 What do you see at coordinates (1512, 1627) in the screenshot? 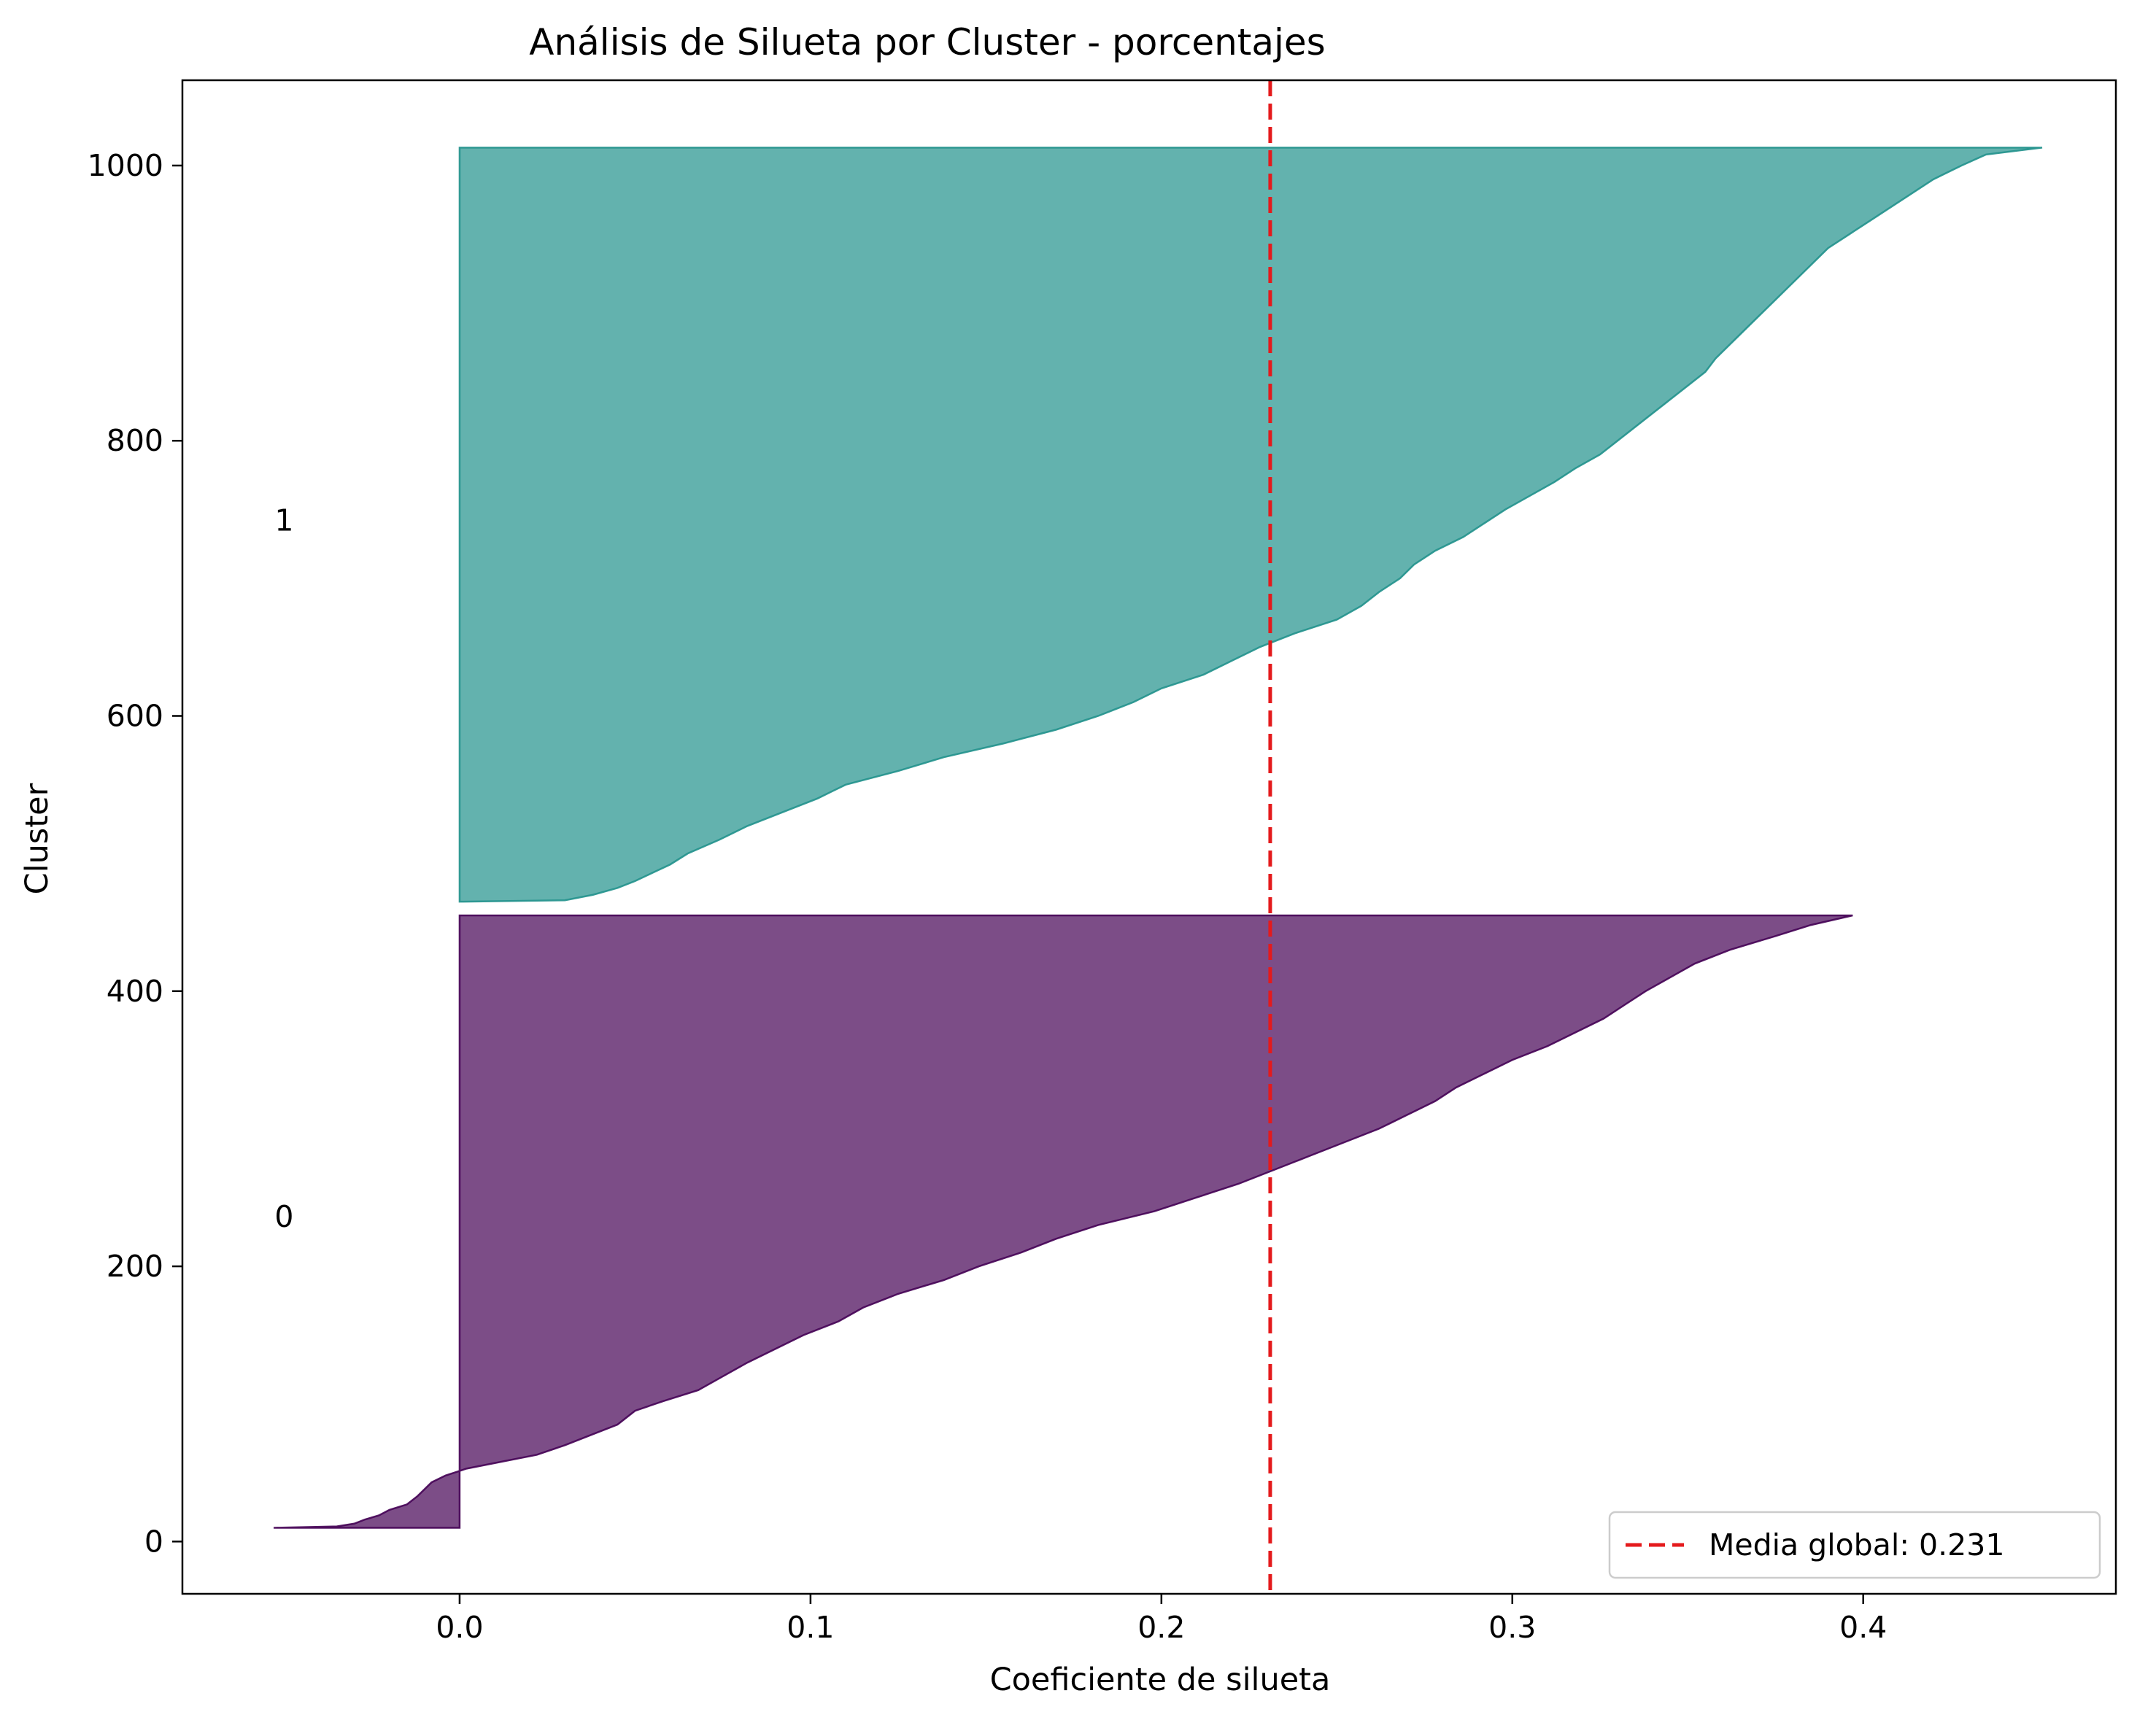
I see `x-tick-label: 0.3` at bounding box center [1512, 1627].